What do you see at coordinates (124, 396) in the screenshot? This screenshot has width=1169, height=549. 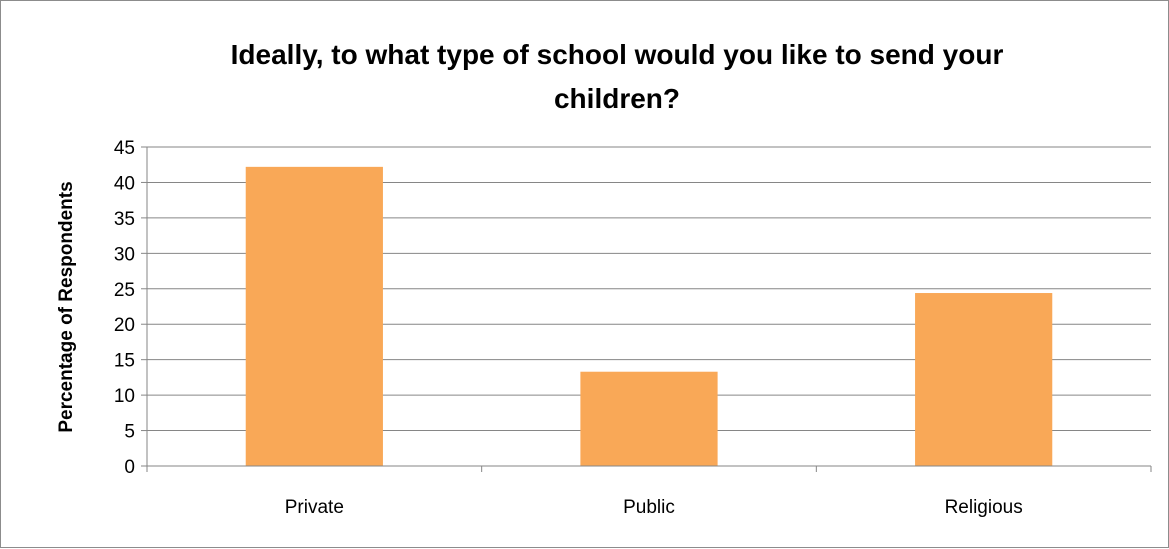 I see `y-tick-label: 10` at bounding box center [124, 396].